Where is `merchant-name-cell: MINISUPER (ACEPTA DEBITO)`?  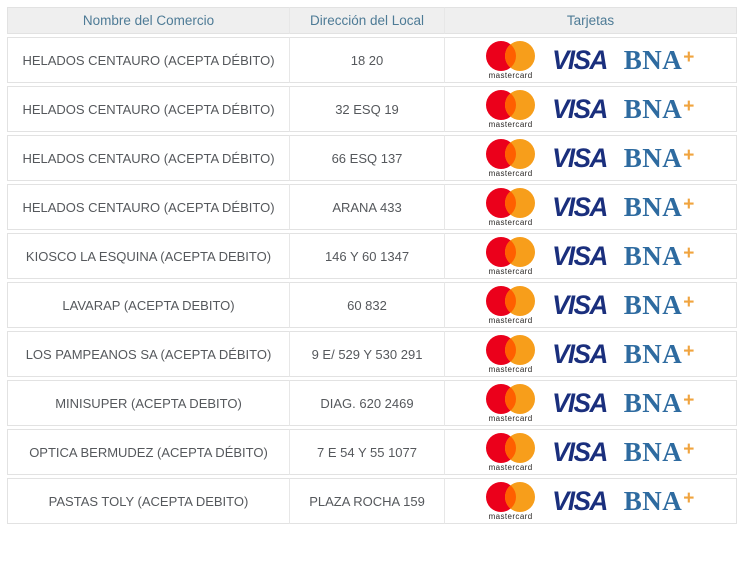
merchant-name-cell: MINISUPER (ACEPTA DEBITO) is located at coordinates (148, 403).